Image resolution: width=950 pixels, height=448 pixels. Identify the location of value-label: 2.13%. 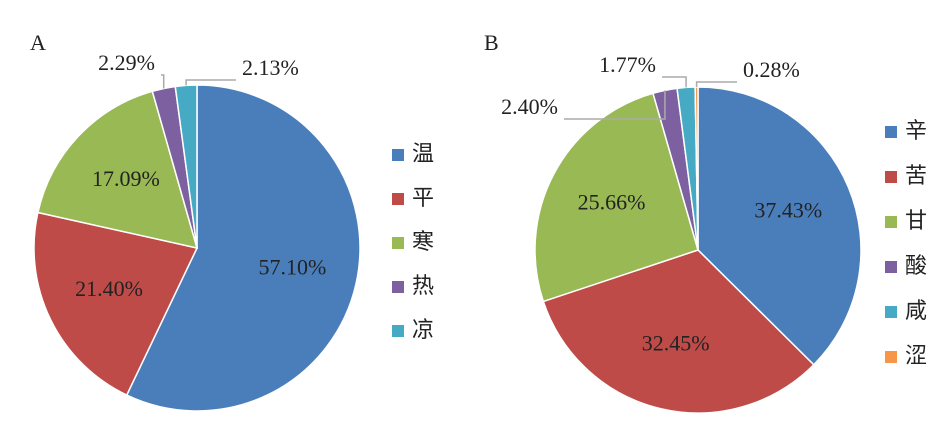
(270, 67).